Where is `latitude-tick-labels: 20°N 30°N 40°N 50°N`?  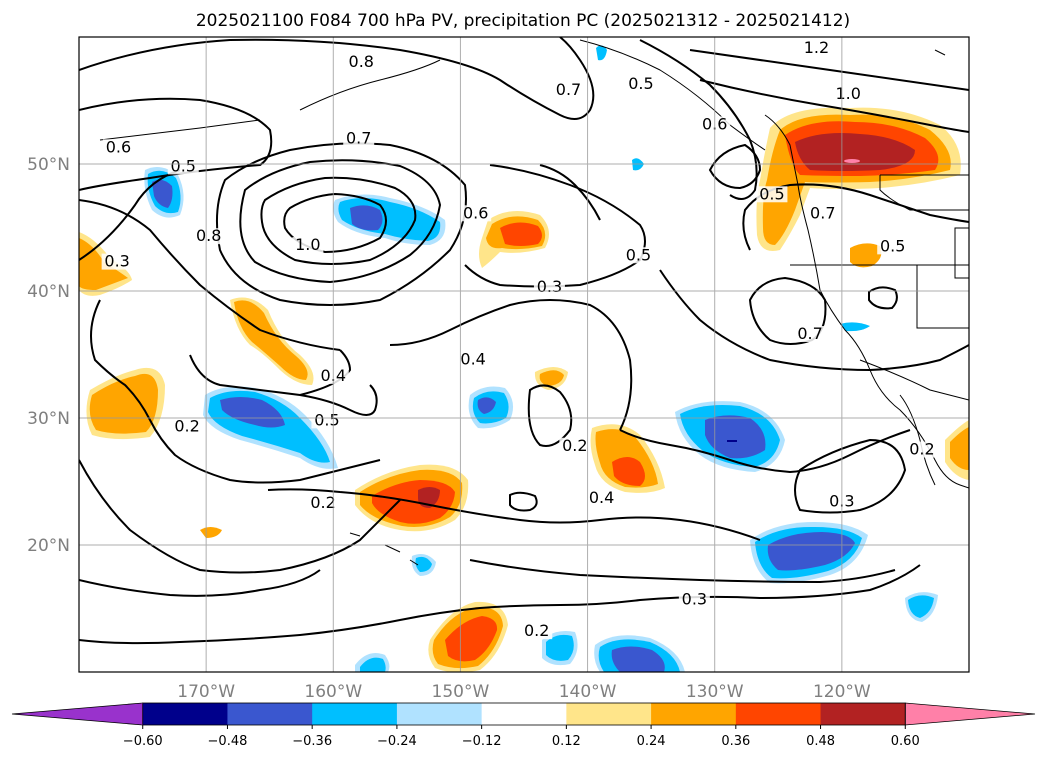 latitude-tick-labels: 20°N 30°N 40°N 50°N is located at coordinates (48, 355).